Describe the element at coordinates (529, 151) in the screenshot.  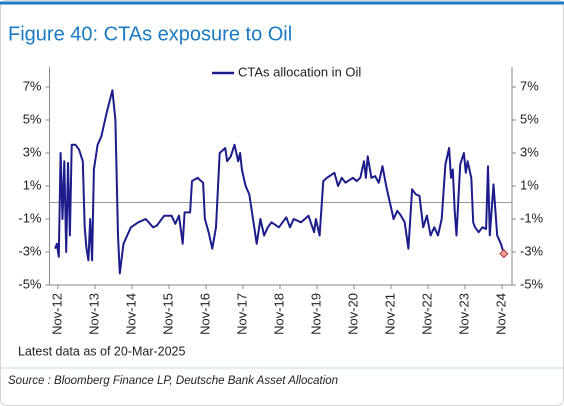
I see `y2-tick-label: 3%` at that location.